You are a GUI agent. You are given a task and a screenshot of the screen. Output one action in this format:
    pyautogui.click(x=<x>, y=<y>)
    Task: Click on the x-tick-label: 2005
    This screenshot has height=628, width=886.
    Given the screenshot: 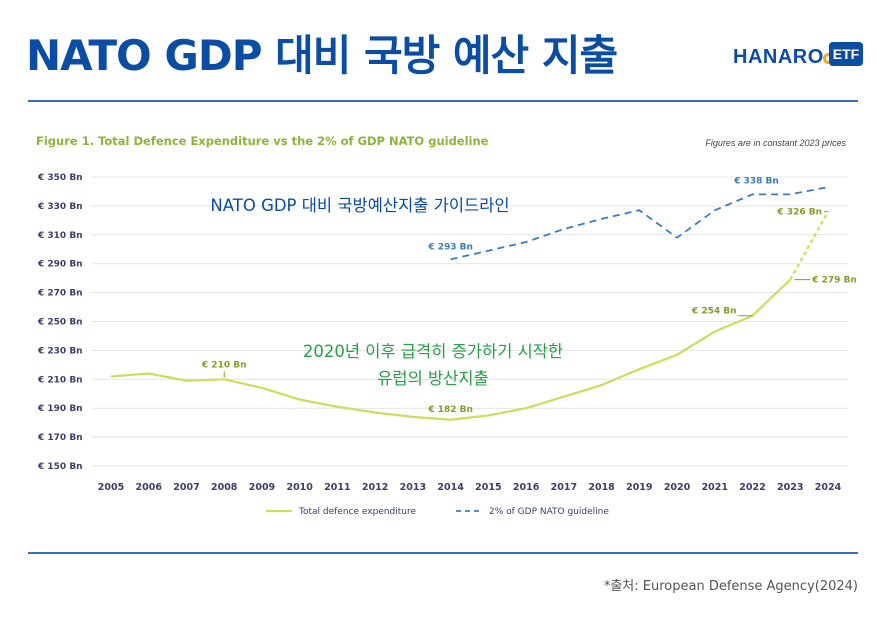 What is the action you would take?
    pyautogui.click(x=111, y=487)
    